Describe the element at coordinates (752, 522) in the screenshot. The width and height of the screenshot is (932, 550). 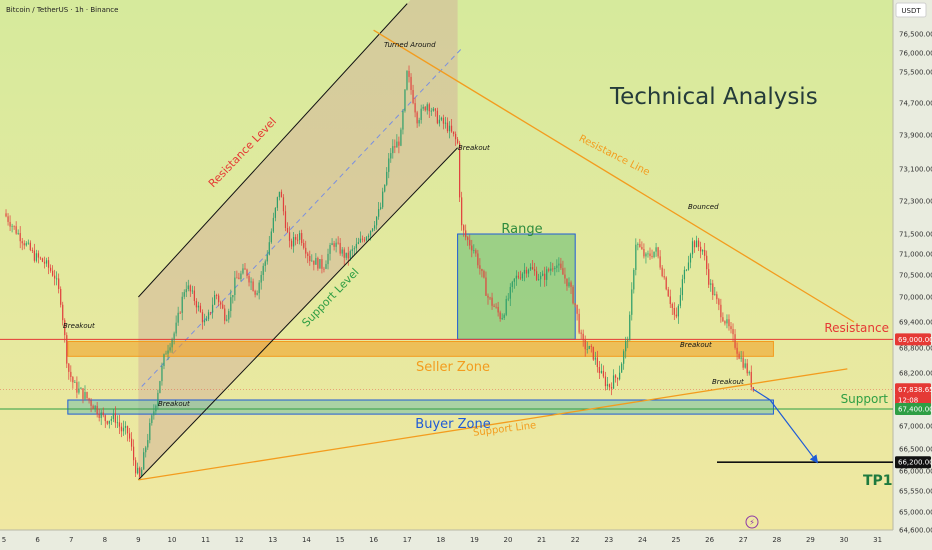
I see `lightning-icon: ⚡` at that location.